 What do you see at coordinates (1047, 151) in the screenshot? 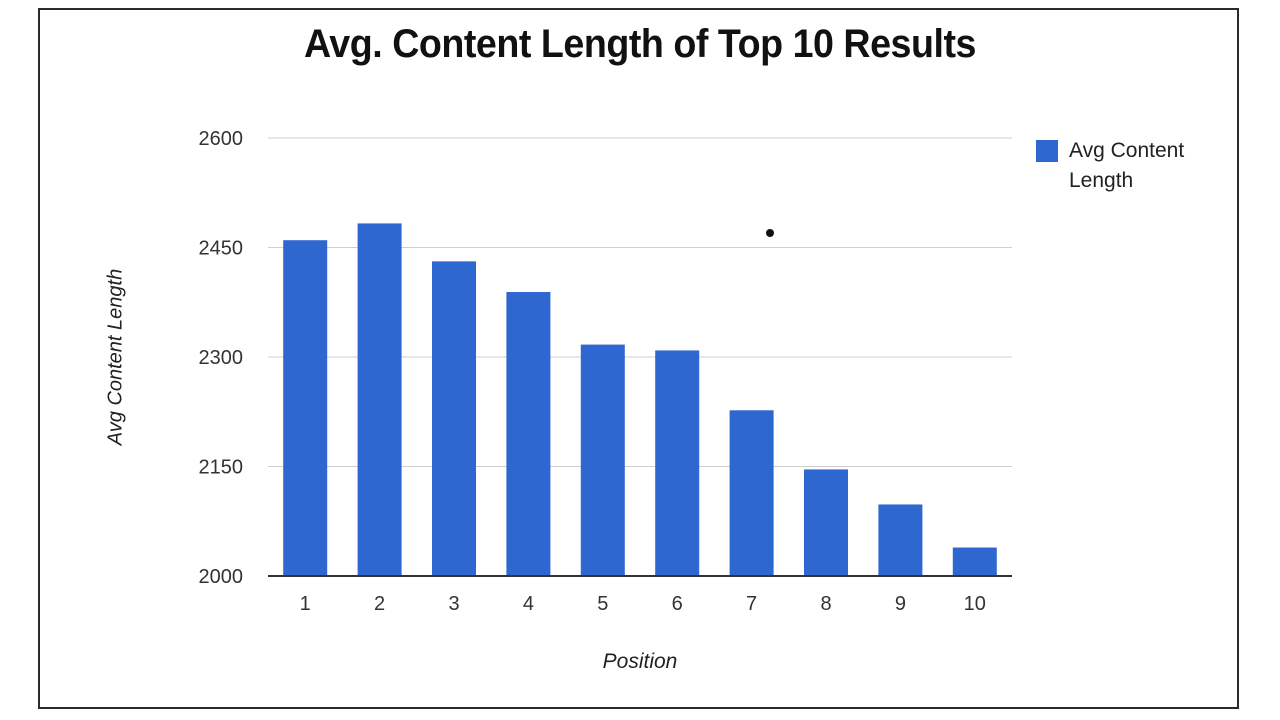
I see `legend-swatch` at bounding box center [1047, 151].